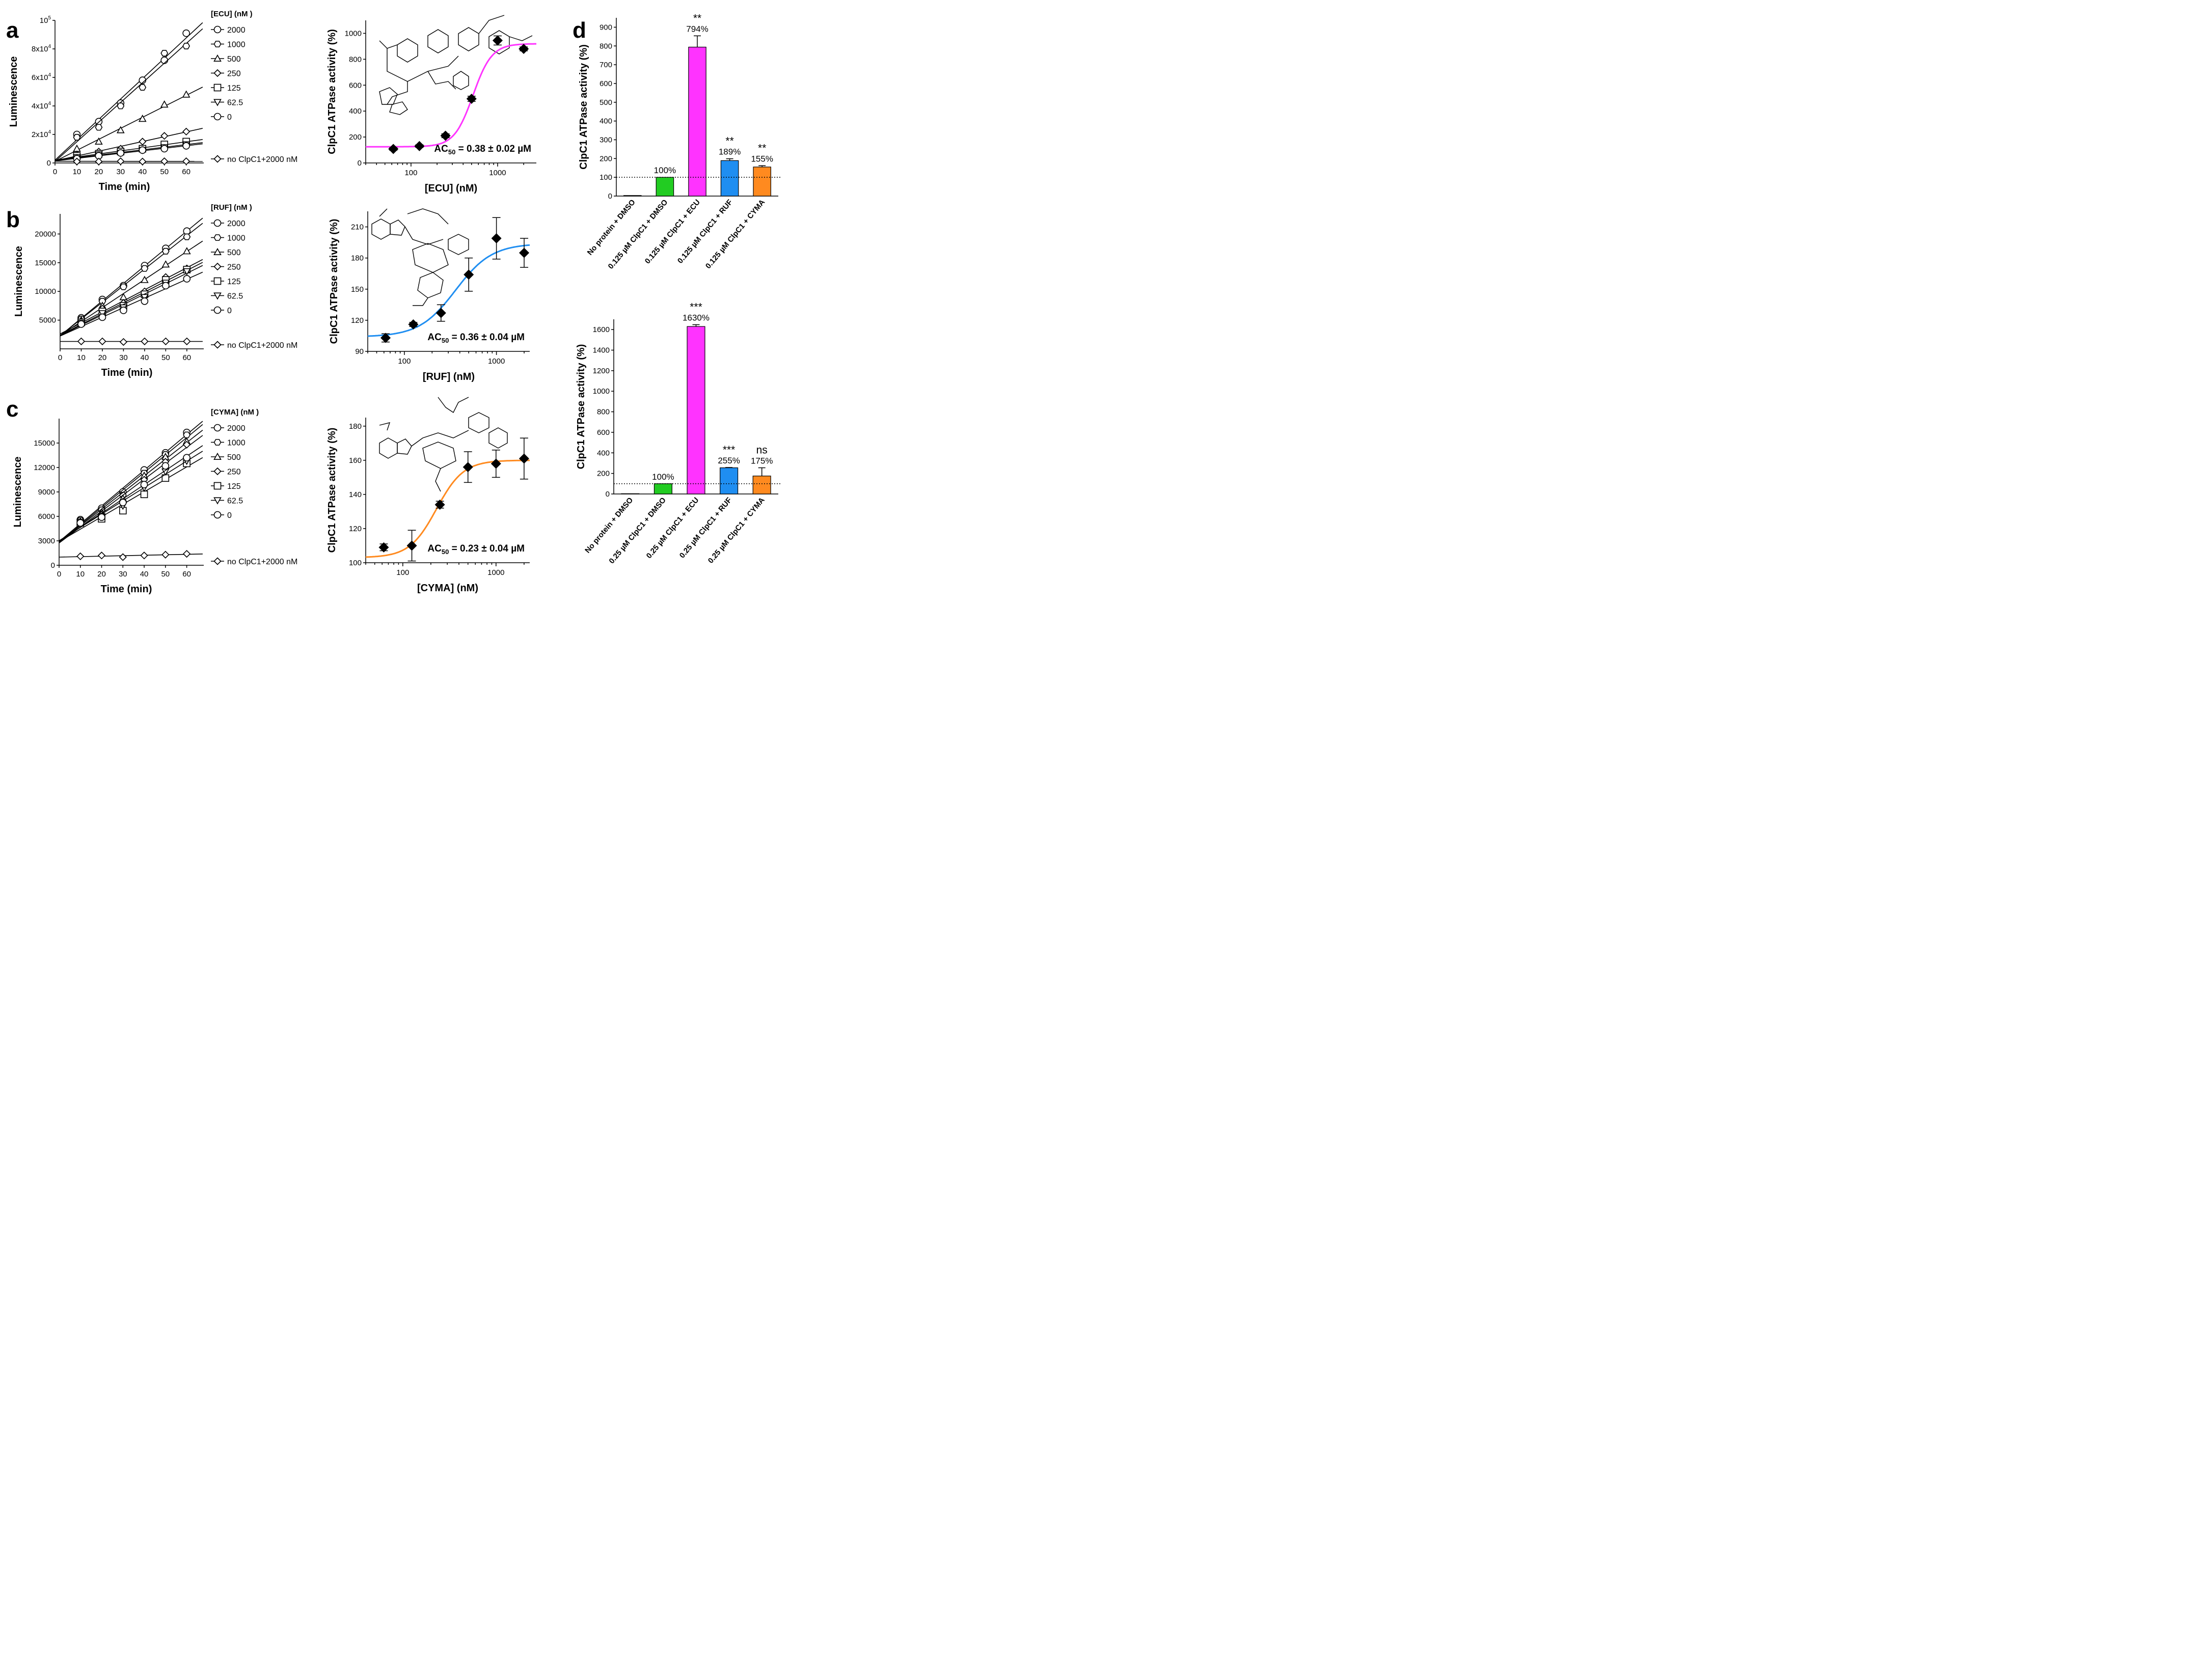 Image resolution: width=2206 pixels, height=1680 pixels. Describe the element at coordinates (729, 460) in the screenshot. I see `bar-value-label: 255%` at that location.